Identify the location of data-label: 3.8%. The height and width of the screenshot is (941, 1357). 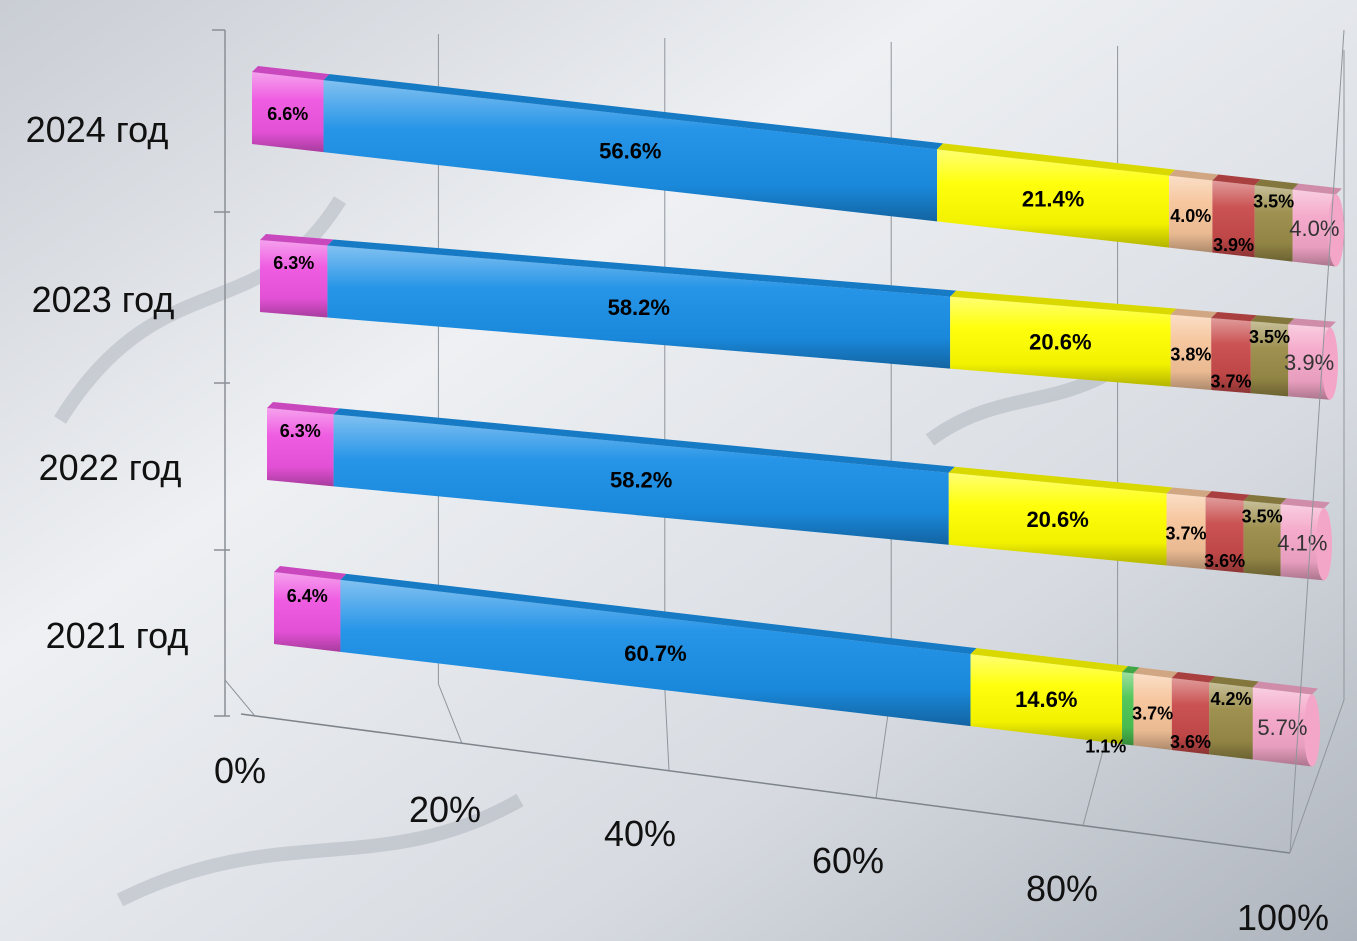
(1190, 354).